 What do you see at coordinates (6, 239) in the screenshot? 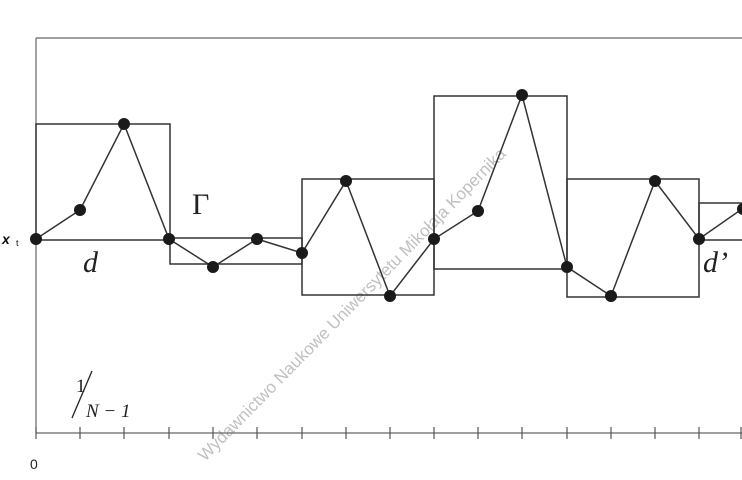
I see `xt-label: x` at bounding box center [6, 239].